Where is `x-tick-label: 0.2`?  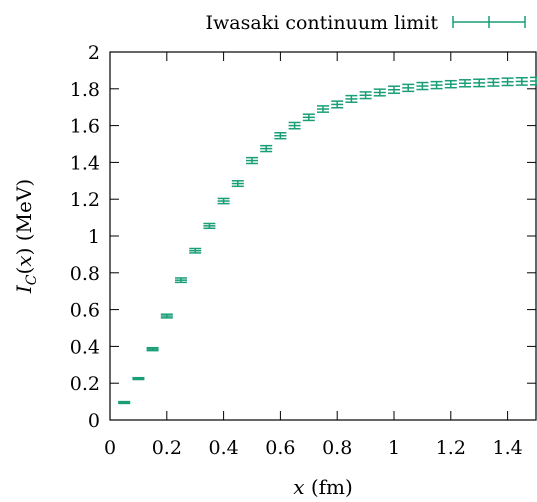
x-tick-label: 0.2 is located at coordinates (167, 448).